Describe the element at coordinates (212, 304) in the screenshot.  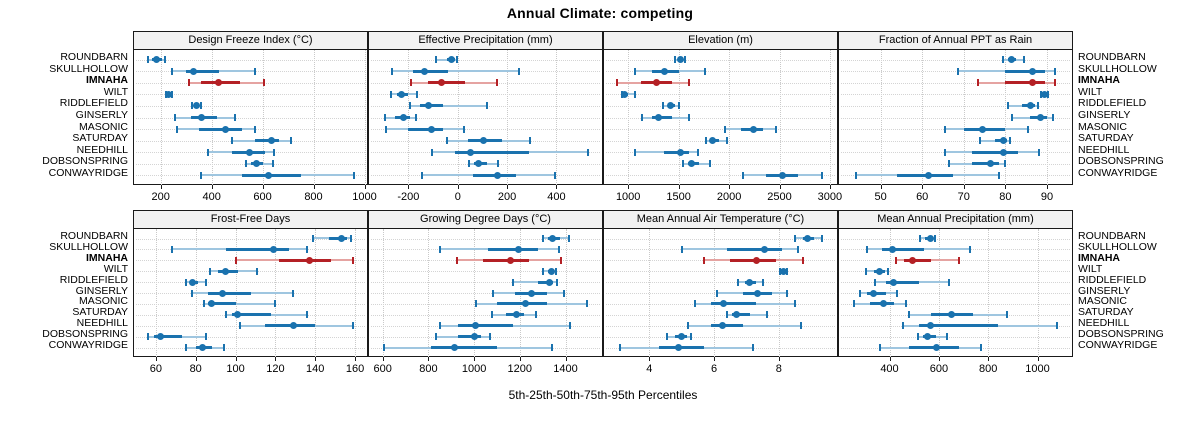
I see `median-dot-masonic` at that location.